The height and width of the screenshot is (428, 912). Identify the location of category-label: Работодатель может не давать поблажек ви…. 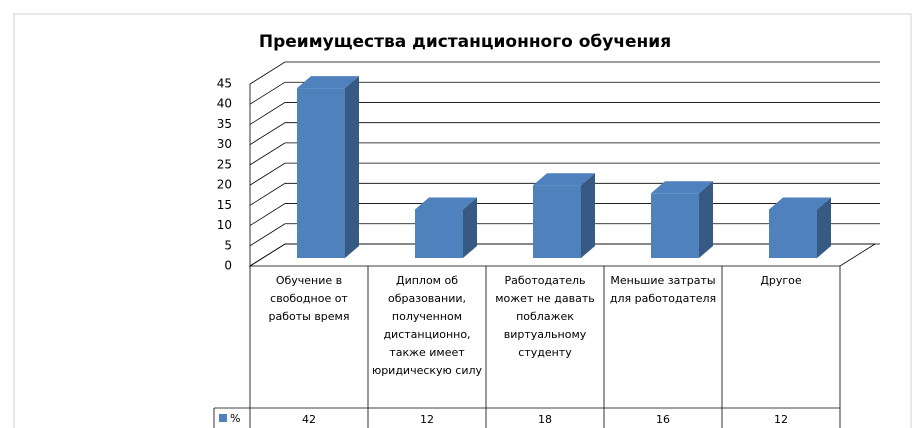
(545, 316).